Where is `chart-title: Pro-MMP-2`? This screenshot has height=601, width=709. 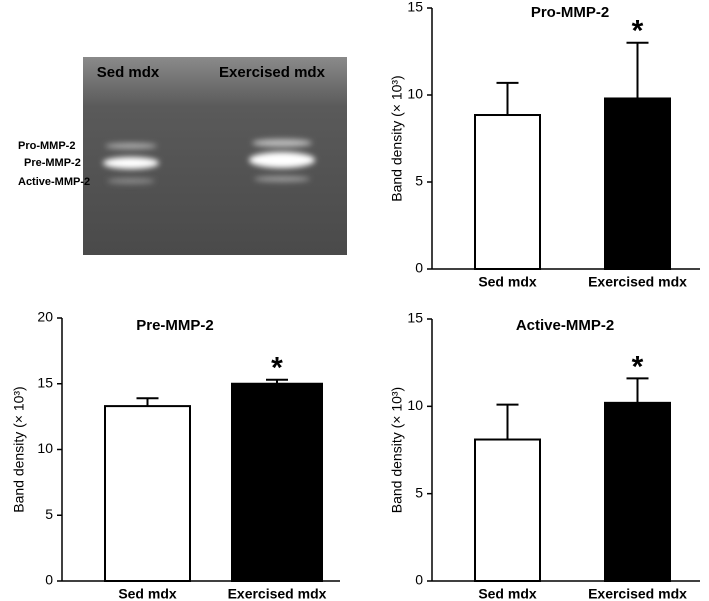 chart-title: Pro-MMP-2 is located at coordinates (570, 12).